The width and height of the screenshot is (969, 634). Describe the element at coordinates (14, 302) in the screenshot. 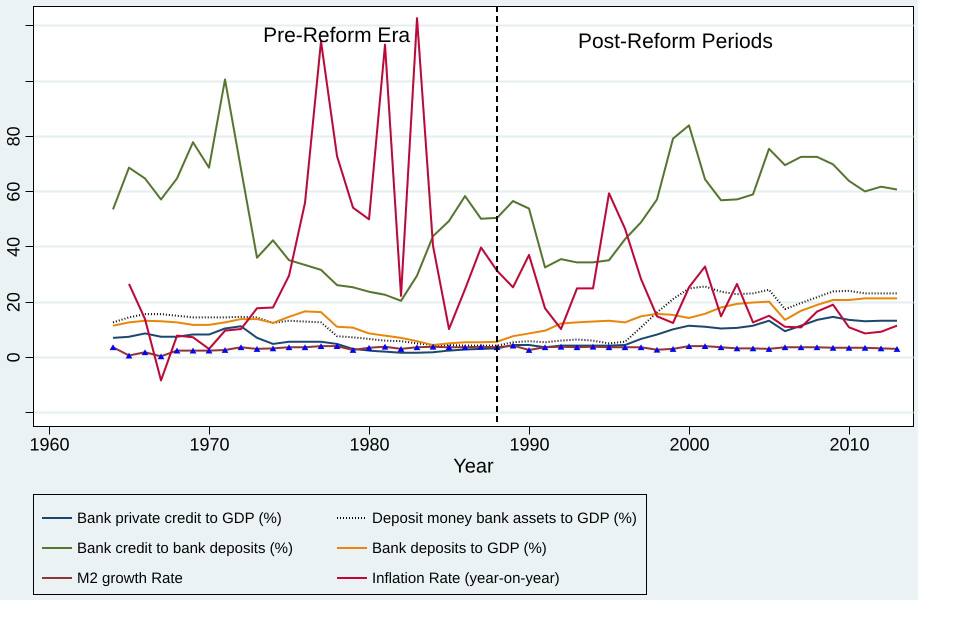

I see `y-tick-label: 20` at that location.